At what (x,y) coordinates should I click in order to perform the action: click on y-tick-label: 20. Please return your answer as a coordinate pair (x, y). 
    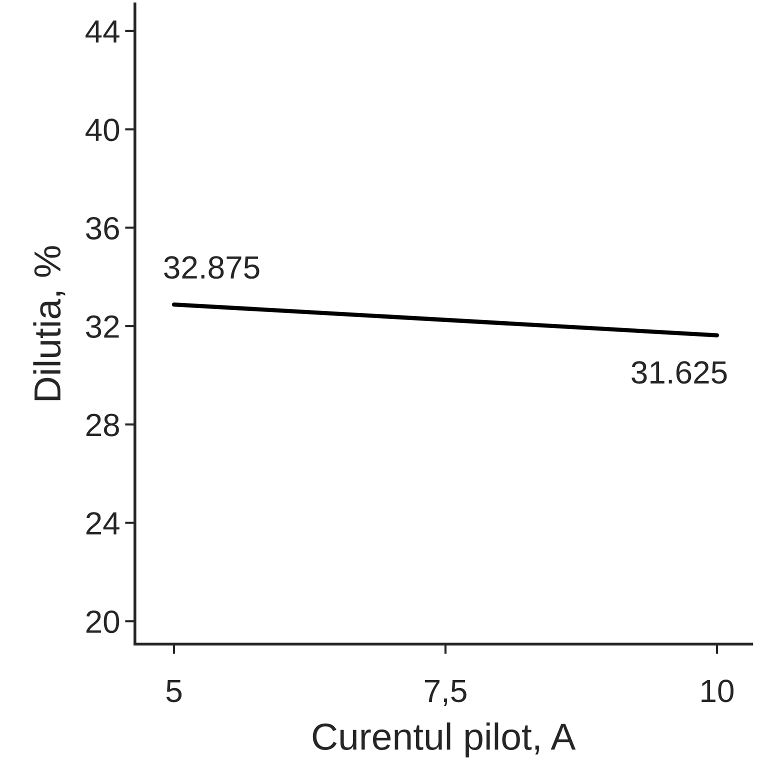
    Looking at the image, I should click on (103, 622).